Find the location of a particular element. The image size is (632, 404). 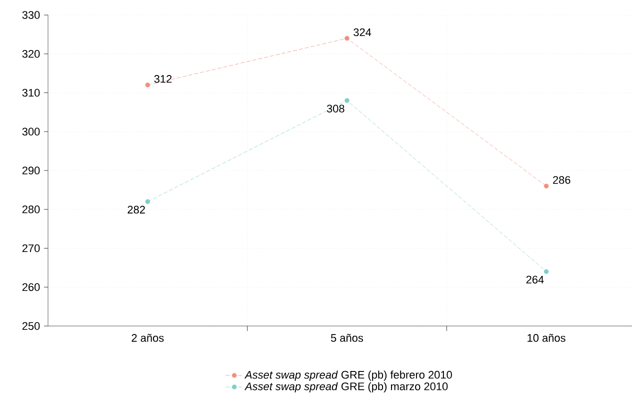

y-tick-label: 330 is located at coordinates (31, 15).